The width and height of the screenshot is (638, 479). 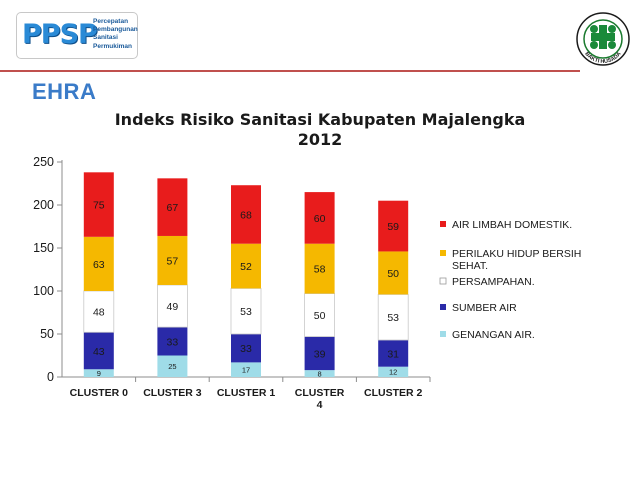 I want to click on y-tick-label: 150, so click(x=43, y=248).